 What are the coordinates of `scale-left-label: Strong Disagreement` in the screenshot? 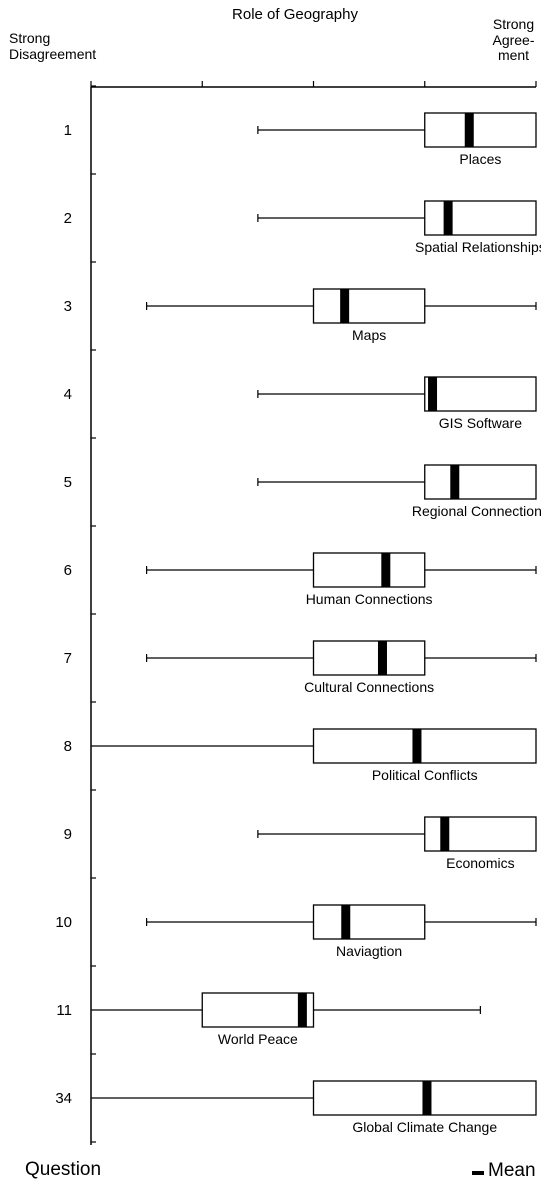 It's located at (53, 46).